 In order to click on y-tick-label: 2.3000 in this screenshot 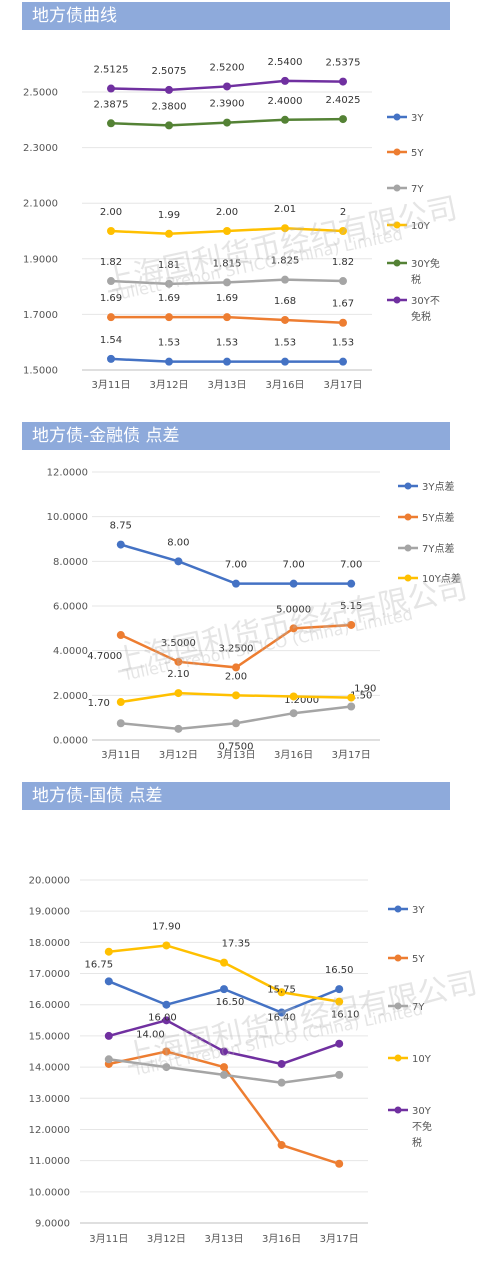, I will do `click(40, 148)`.